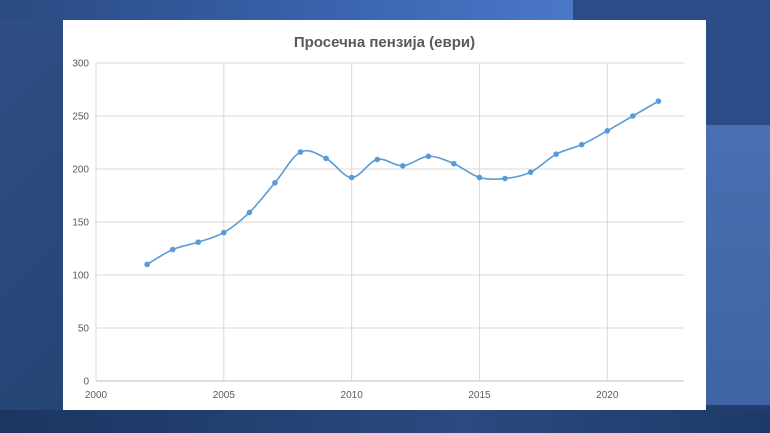 The width and height of the screenshot is (770, 433). I want to click on chart-title: Просечна пензија (еври), so click(384, 42).